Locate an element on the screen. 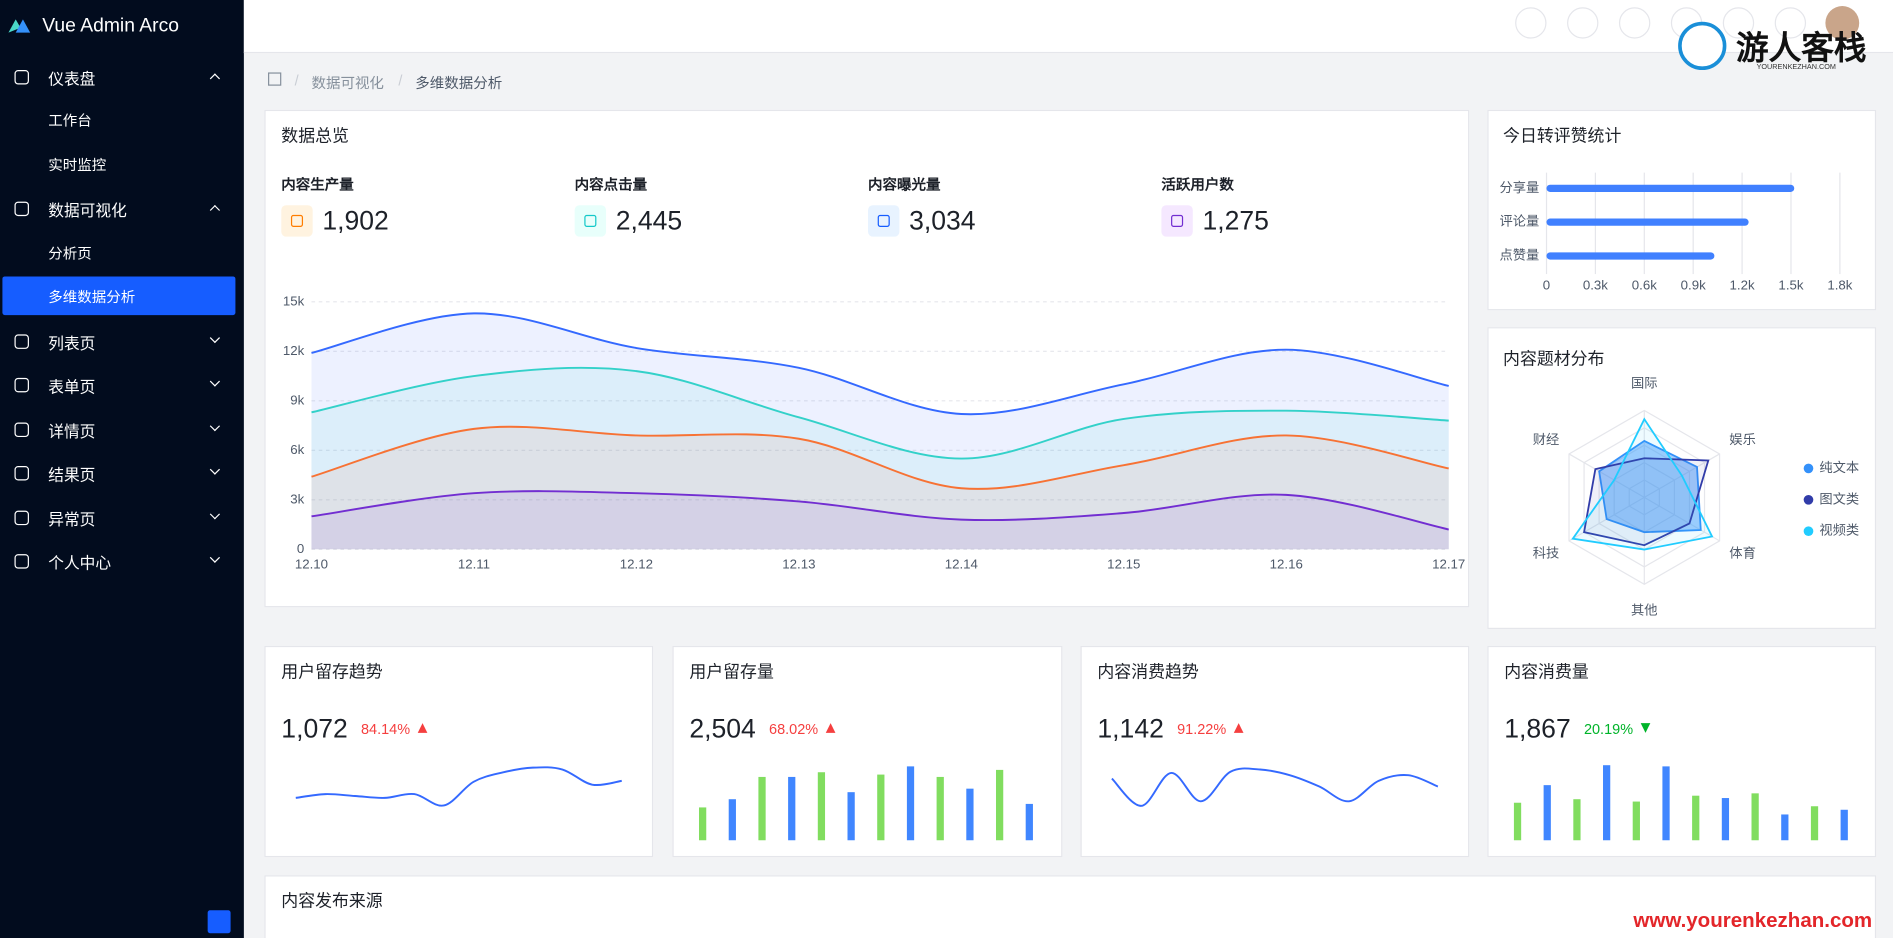  collapse-button is located at coordinates (219, 922).